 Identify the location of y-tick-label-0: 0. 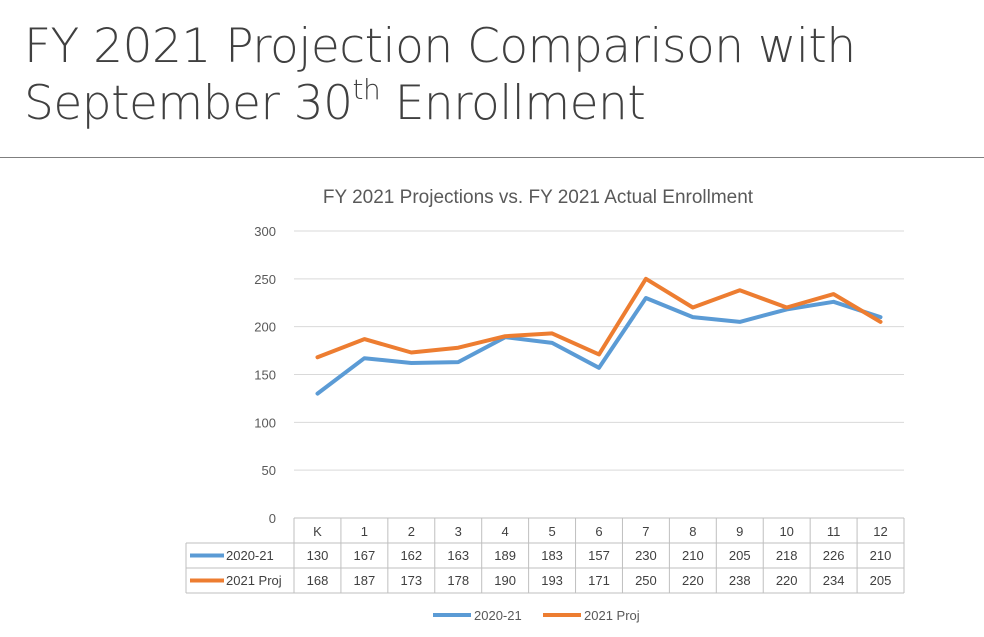
(272, 518).